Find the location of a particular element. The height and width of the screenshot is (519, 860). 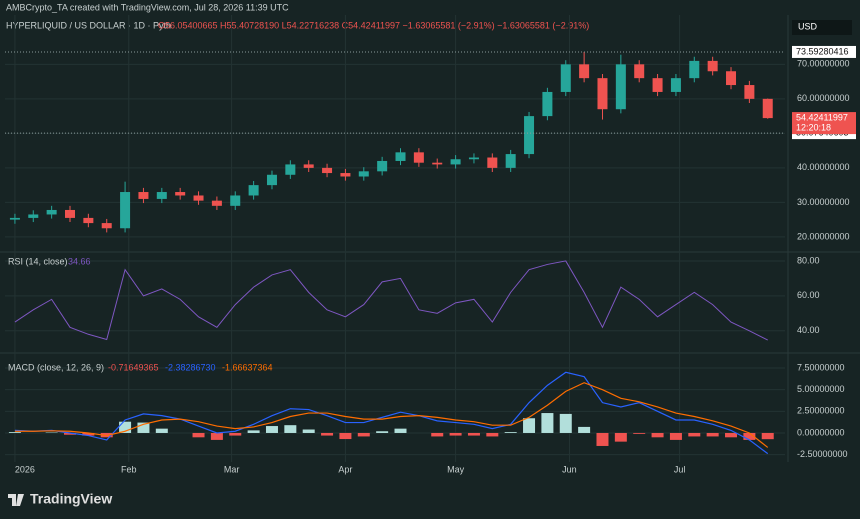

logo-icon is located at coordinates (16, 500).